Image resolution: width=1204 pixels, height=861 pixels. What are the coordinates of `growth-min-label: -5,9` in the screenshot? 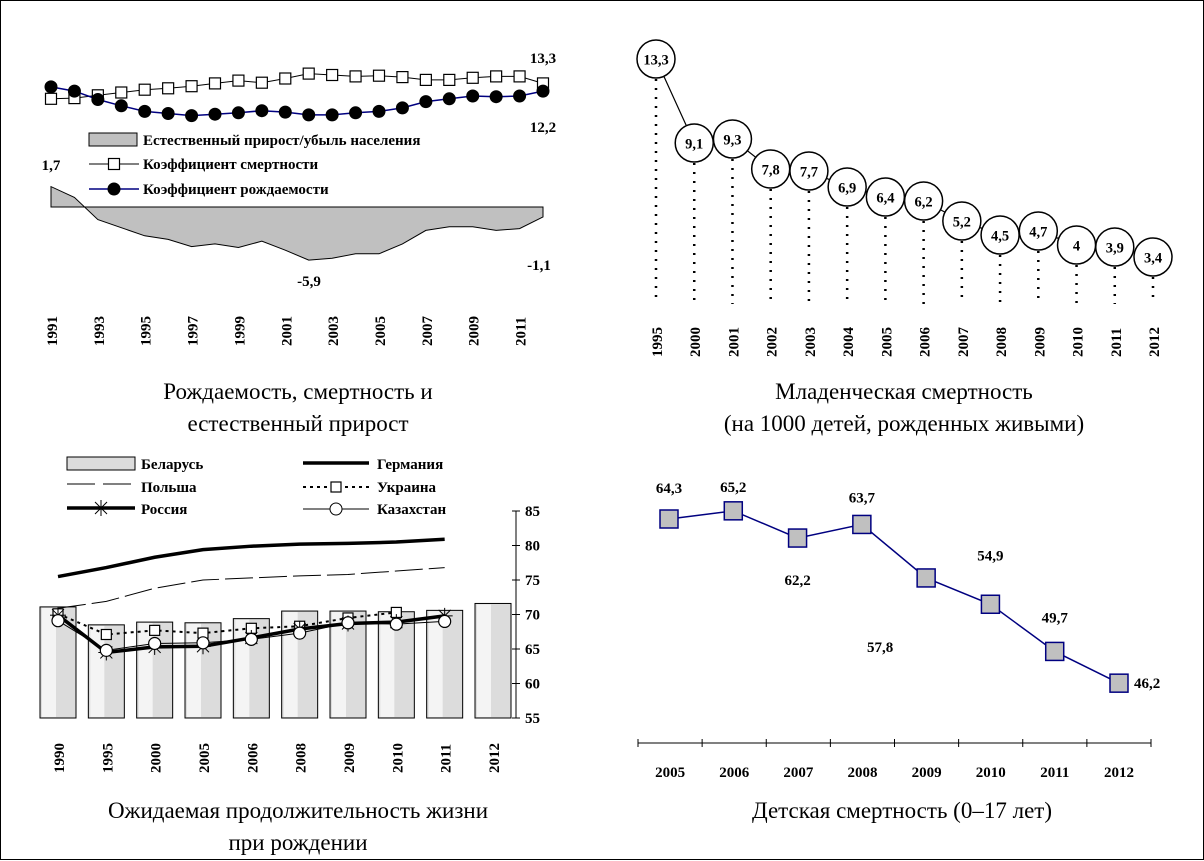 It's located at (309, 282).